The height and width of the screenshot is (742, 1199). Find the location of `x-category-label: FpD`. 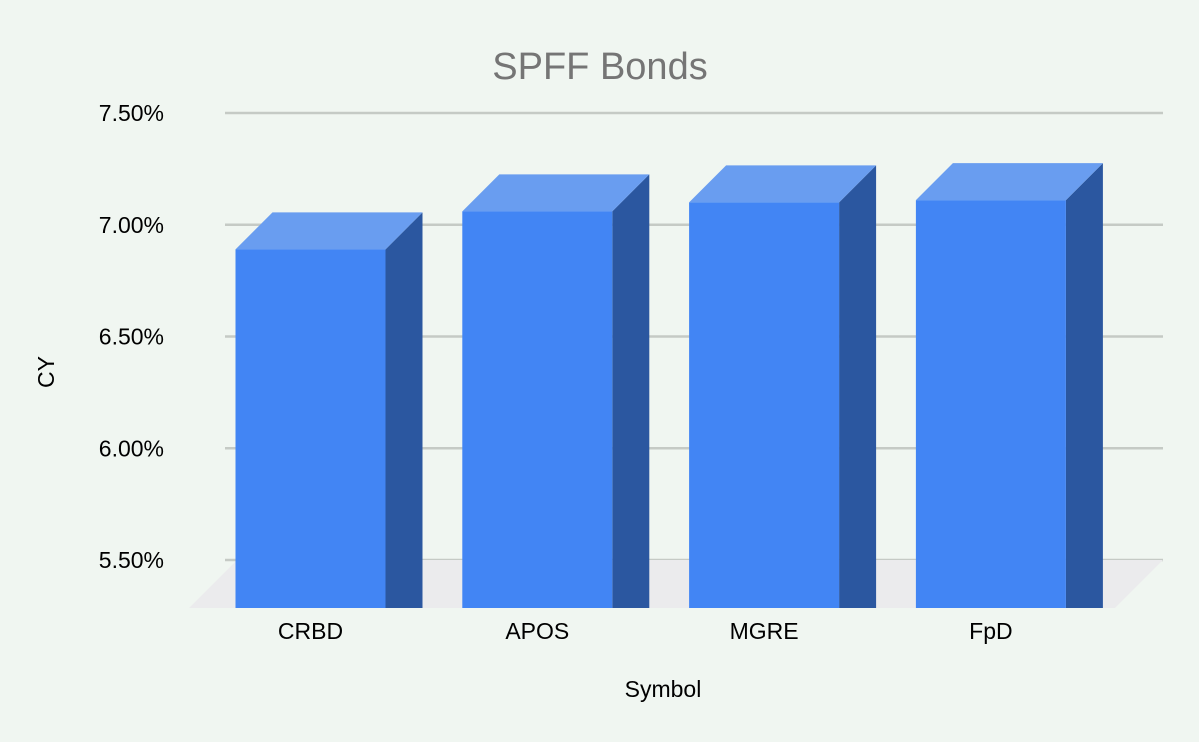

x-category-label: FpD is located at coordinates (990, 631).